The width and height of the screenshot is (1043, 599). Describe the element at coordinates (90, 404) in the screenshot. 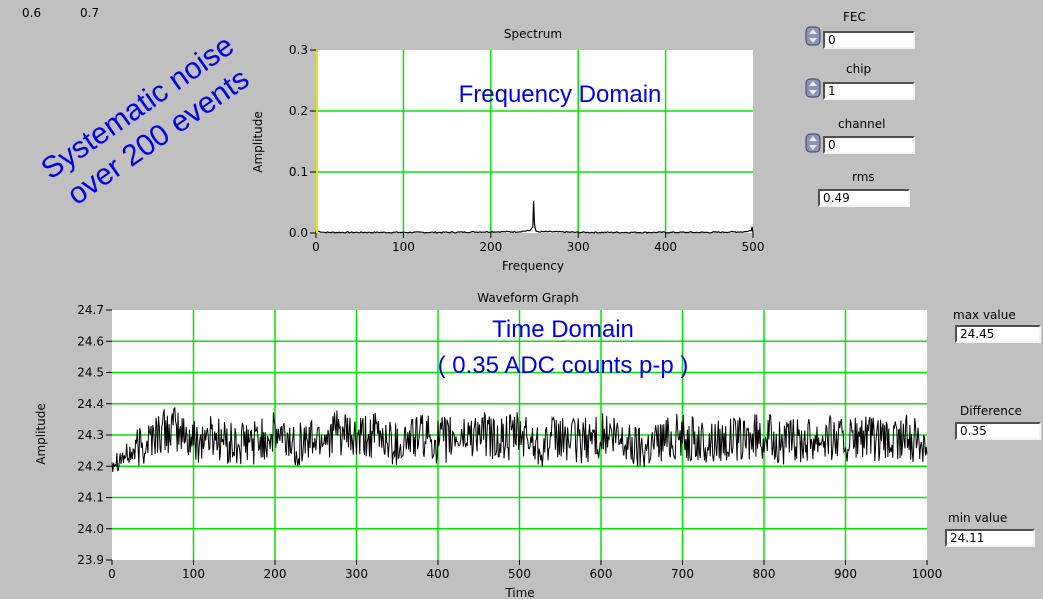

I see `waveform-ytick-label: 24.4` at that location.